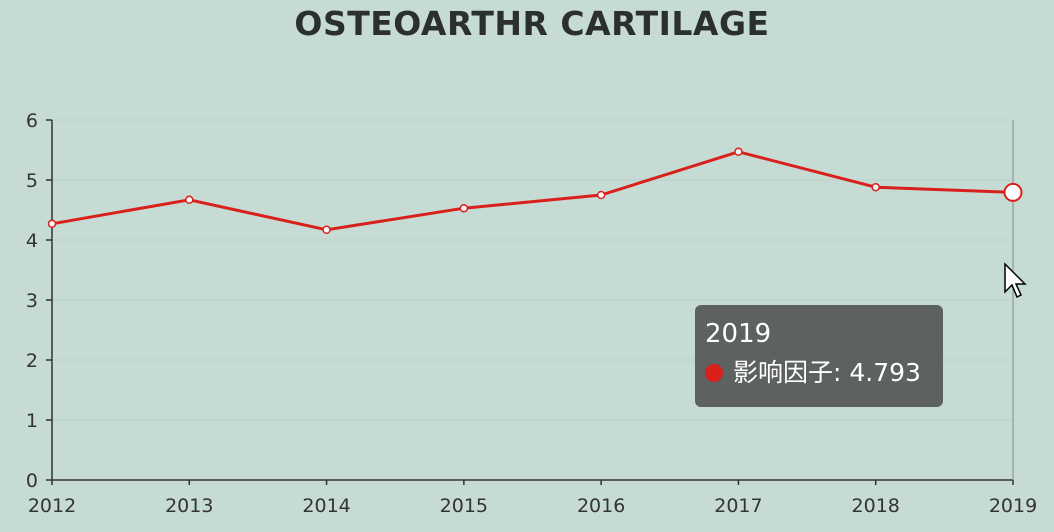  Describe the element at coordinates (1013, 506) in the screenshot. I see `x-tick-label: 2019` at that location.